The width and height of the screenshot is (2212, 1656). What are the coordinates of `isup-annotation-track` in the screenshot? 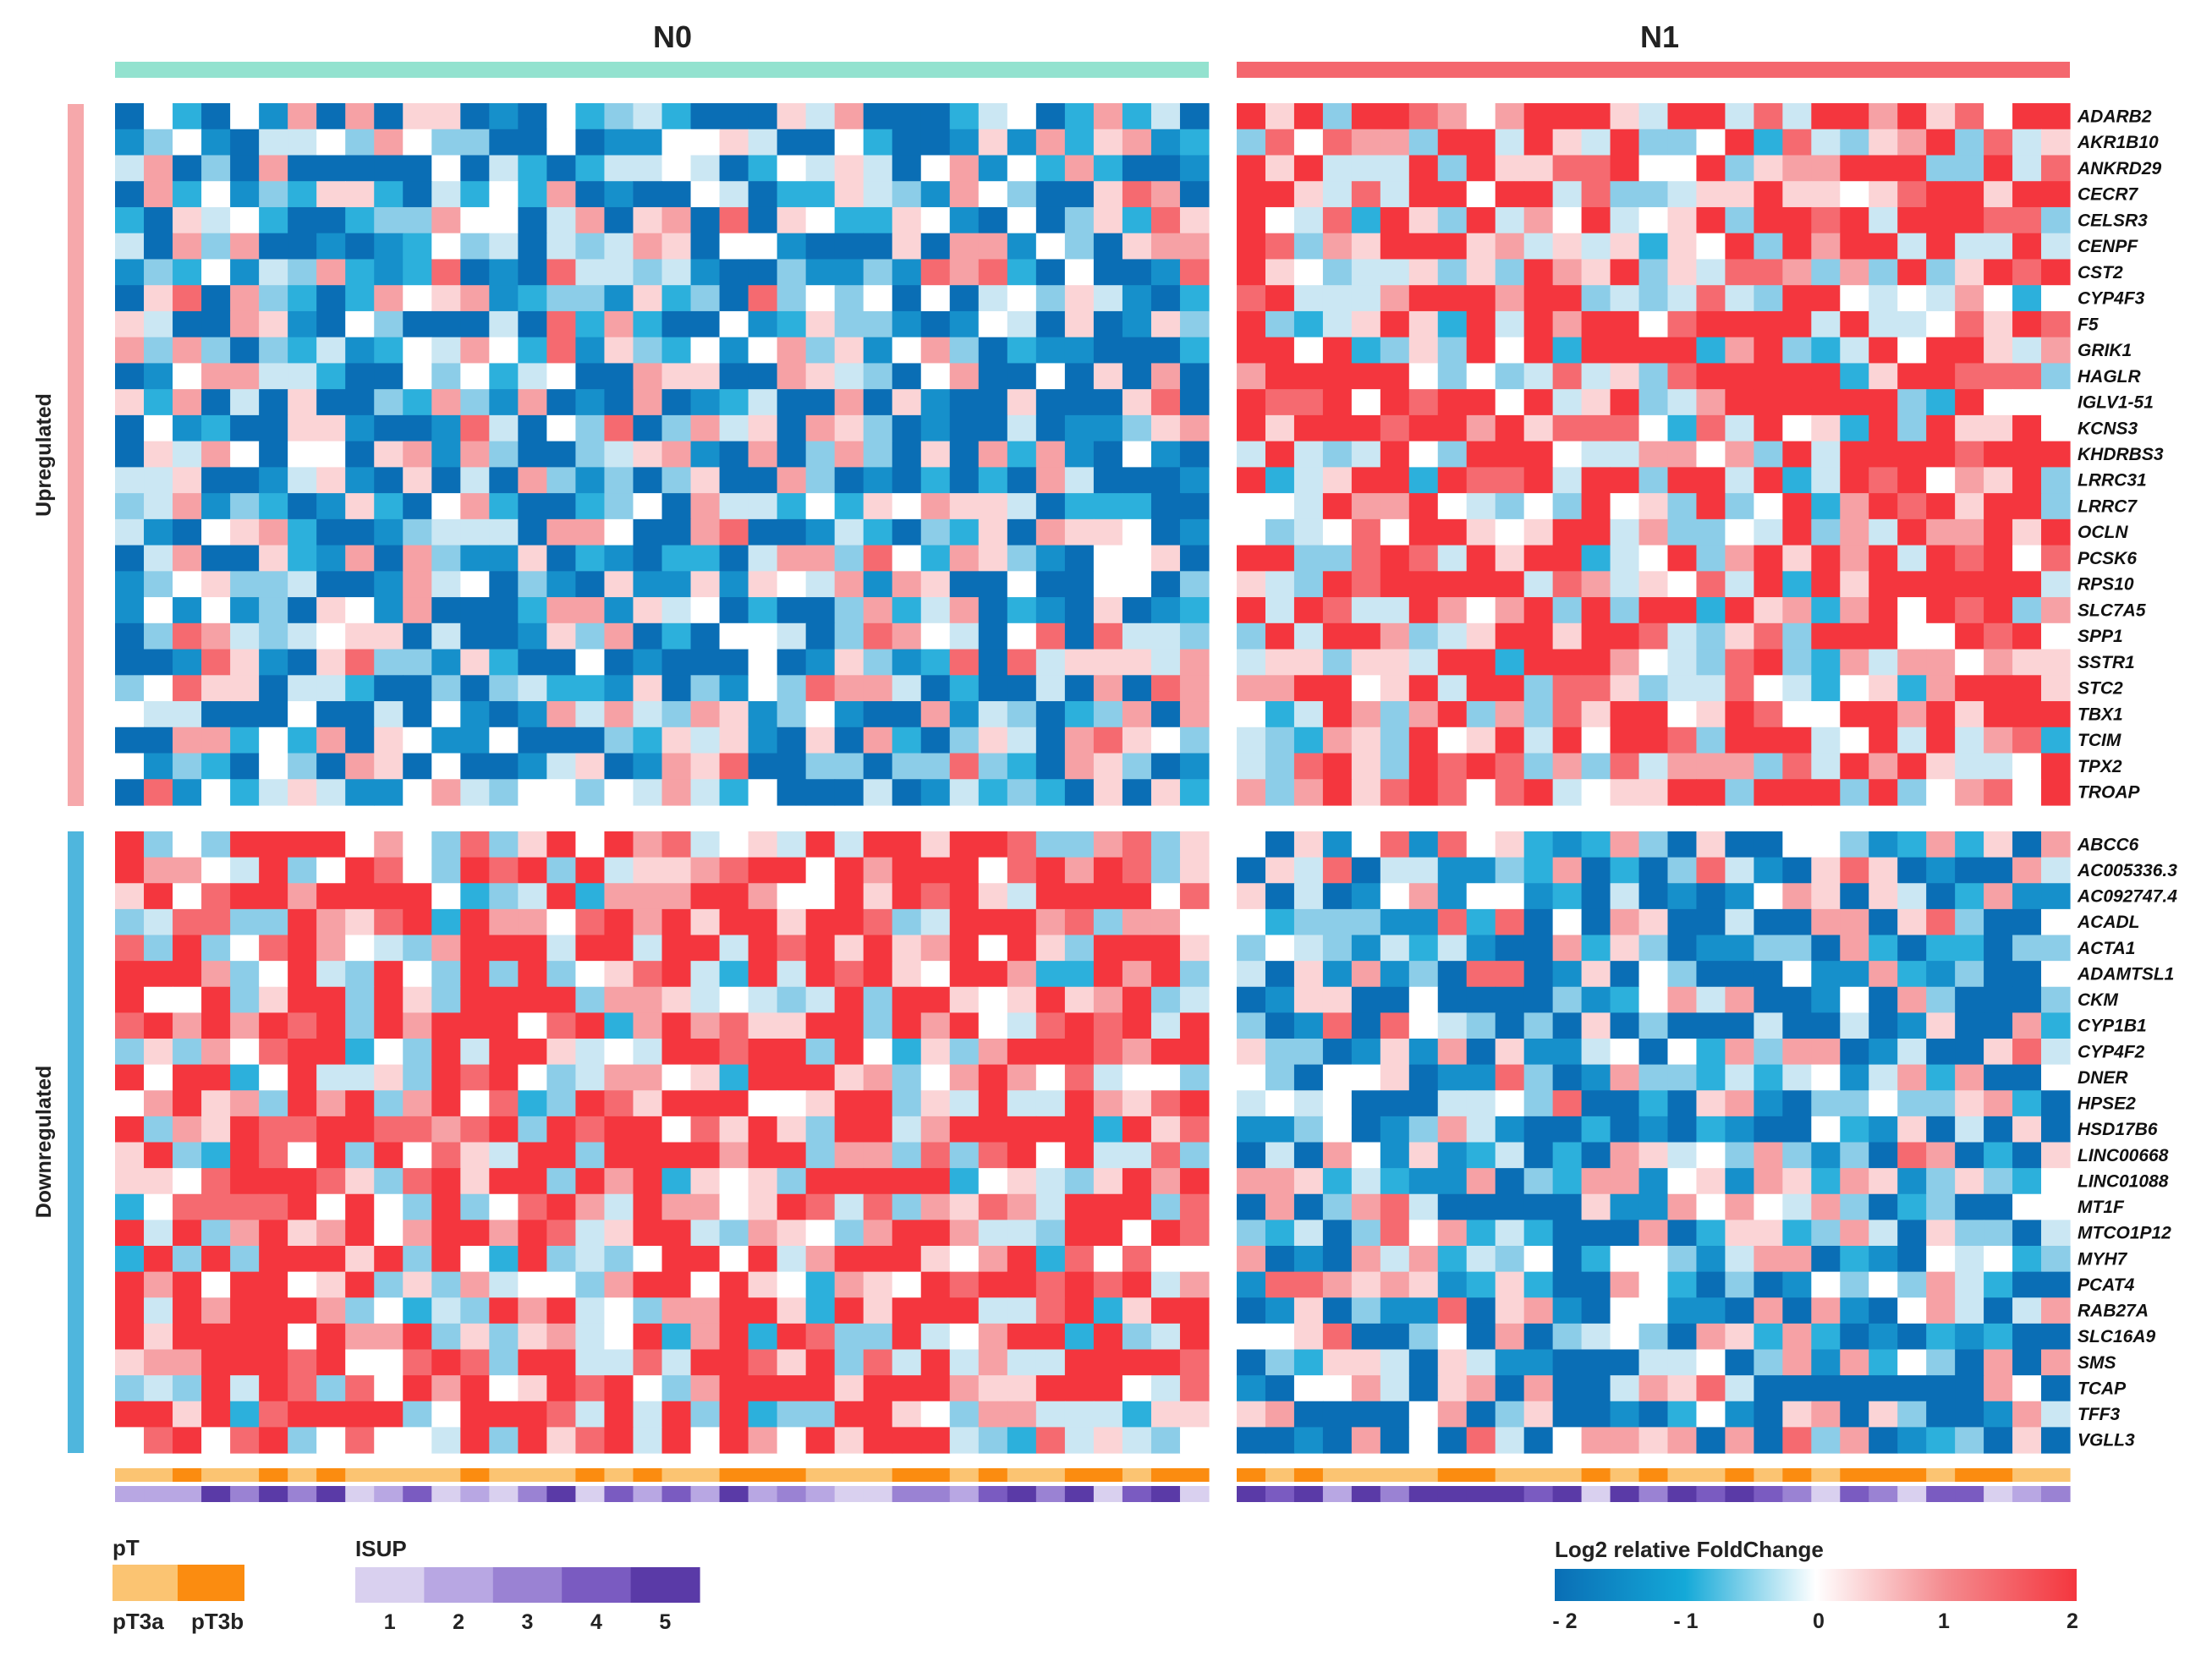 It's located at (1093, 1494).